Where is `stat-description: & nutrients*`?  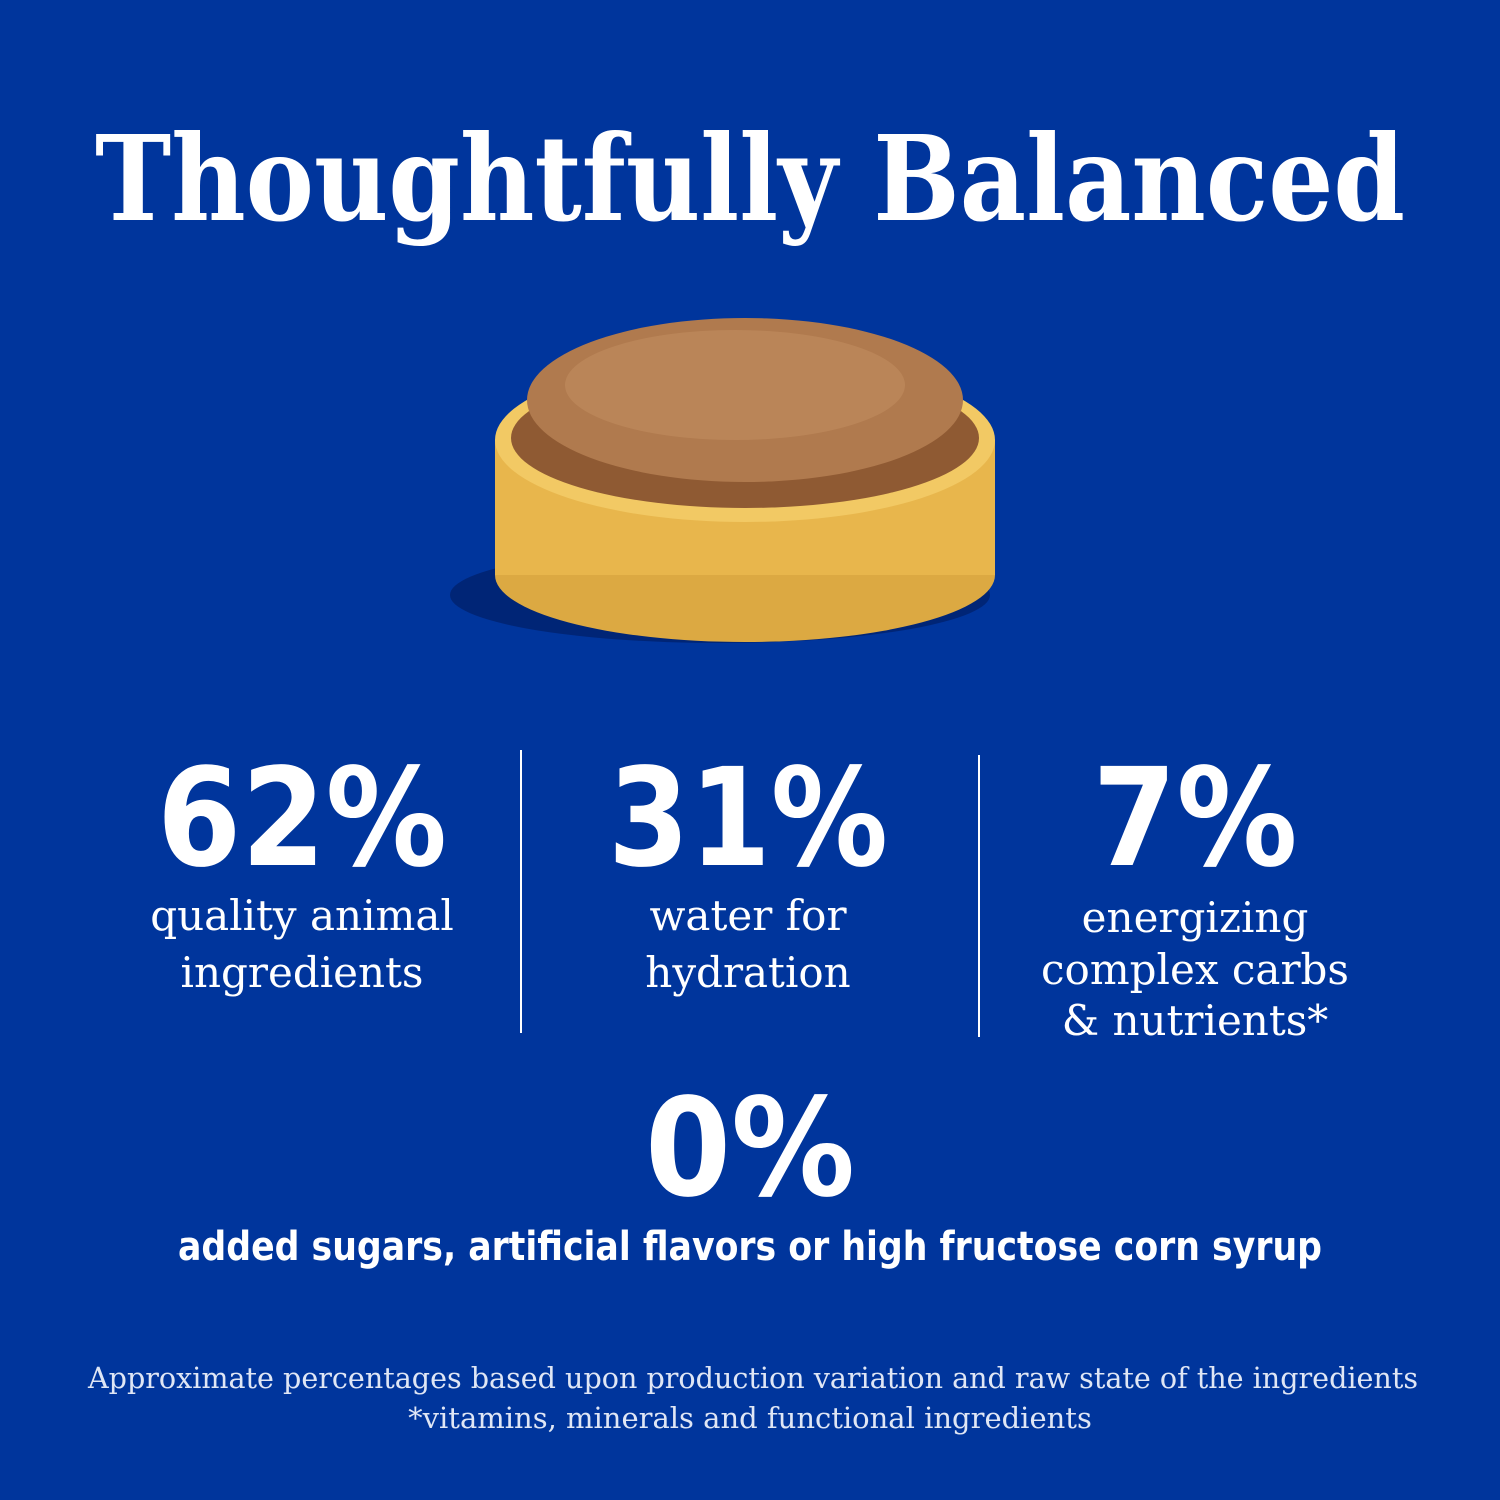 stat-description: & nutrients* is located at coordinates (1195, 1020).